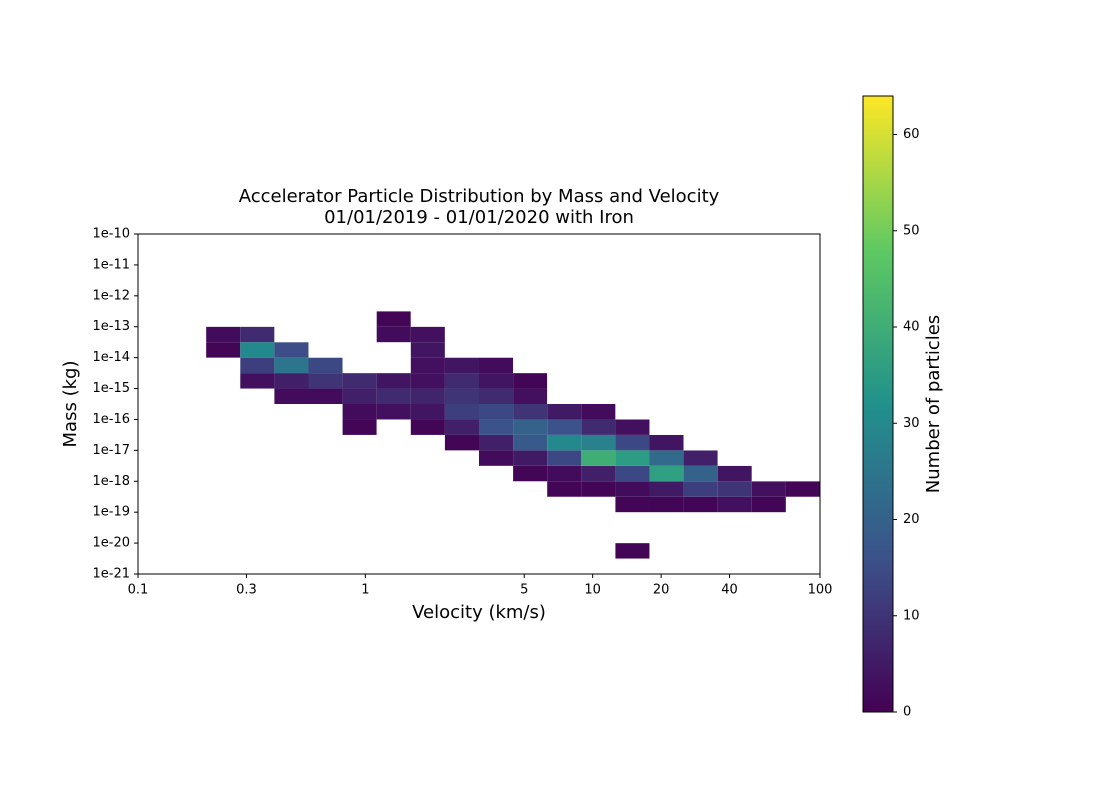  What do you see at coordinates (524, 590) in the screenshot?
I see `x-tick-label: 5` at bounding box center [524, 590].